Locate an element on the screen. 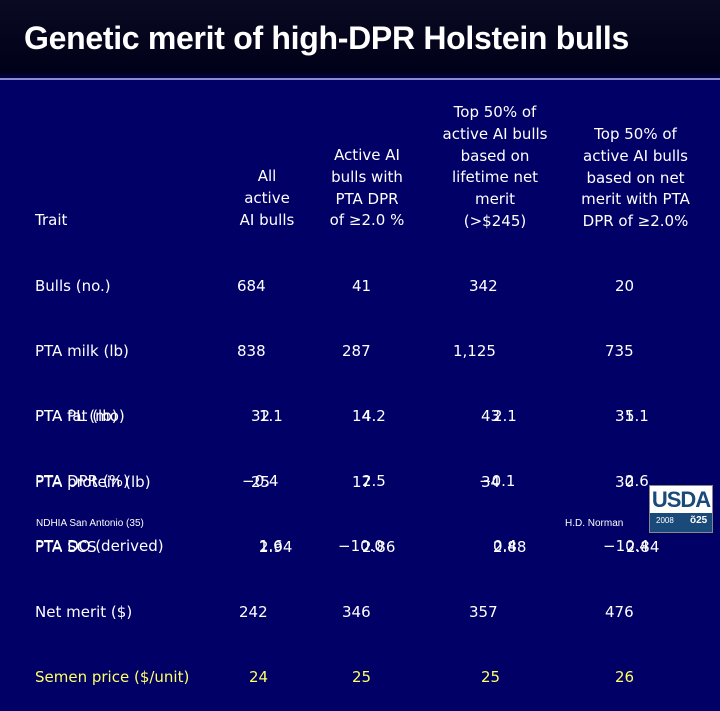 This screenshot has height=711, width=720. header-line: AI bulls is located at coordinates (267, 219).